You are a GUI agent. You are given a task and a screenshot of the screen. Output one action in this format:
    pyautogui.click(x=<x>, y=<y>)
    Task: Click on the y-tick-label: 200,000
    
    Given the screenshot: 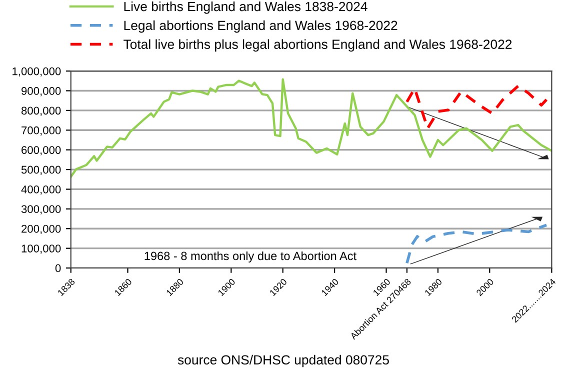 What is the action you would take?
    pyautogui.click(x=41, y=229)
    